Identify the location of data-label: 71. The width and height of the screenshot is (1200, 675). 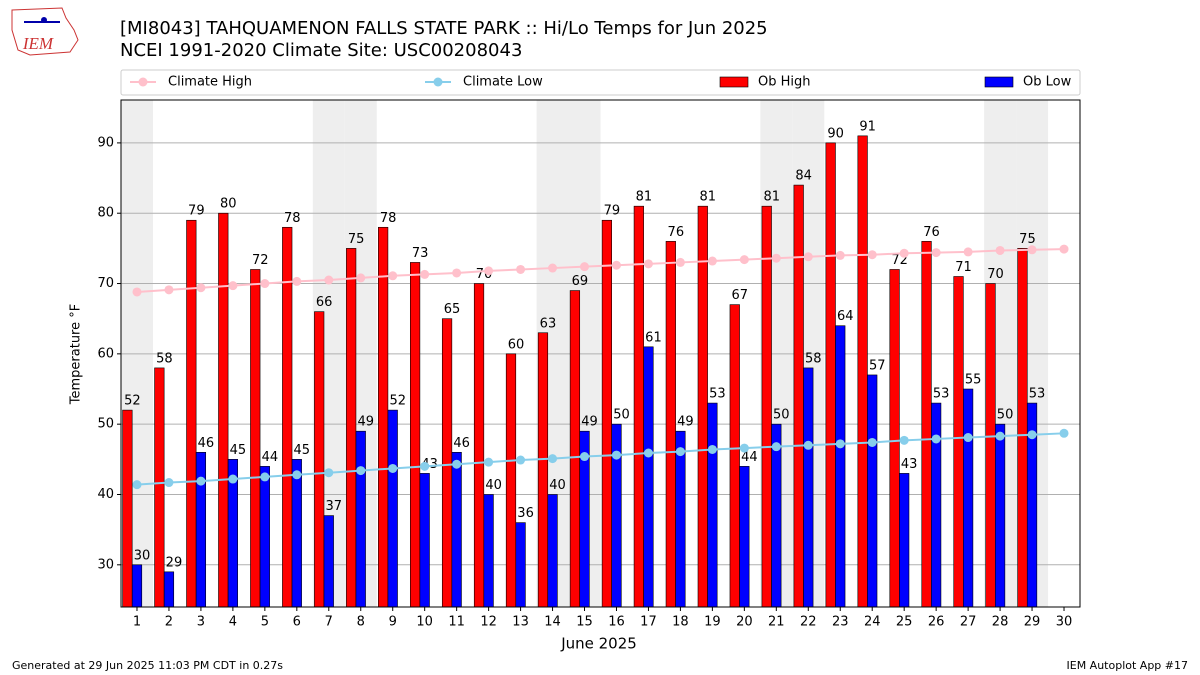
(963, 267).